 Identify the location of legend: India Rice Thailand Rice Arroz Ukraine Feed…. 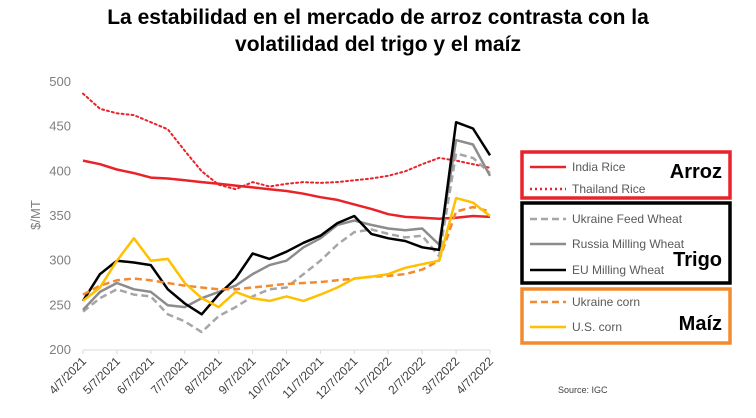
(626, 247).